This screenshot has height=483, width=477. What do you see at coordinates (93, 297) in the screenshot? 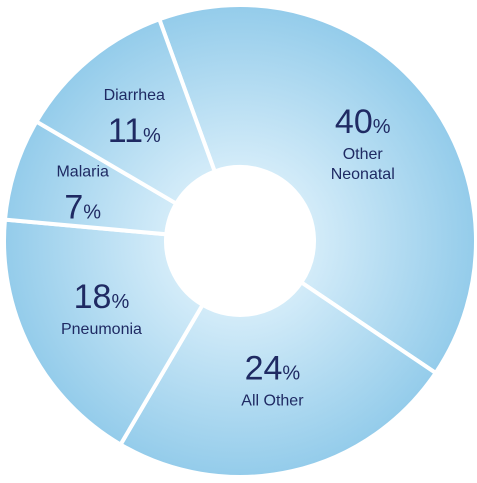
I see `value-number: 18` at bounding box center [93, 297].